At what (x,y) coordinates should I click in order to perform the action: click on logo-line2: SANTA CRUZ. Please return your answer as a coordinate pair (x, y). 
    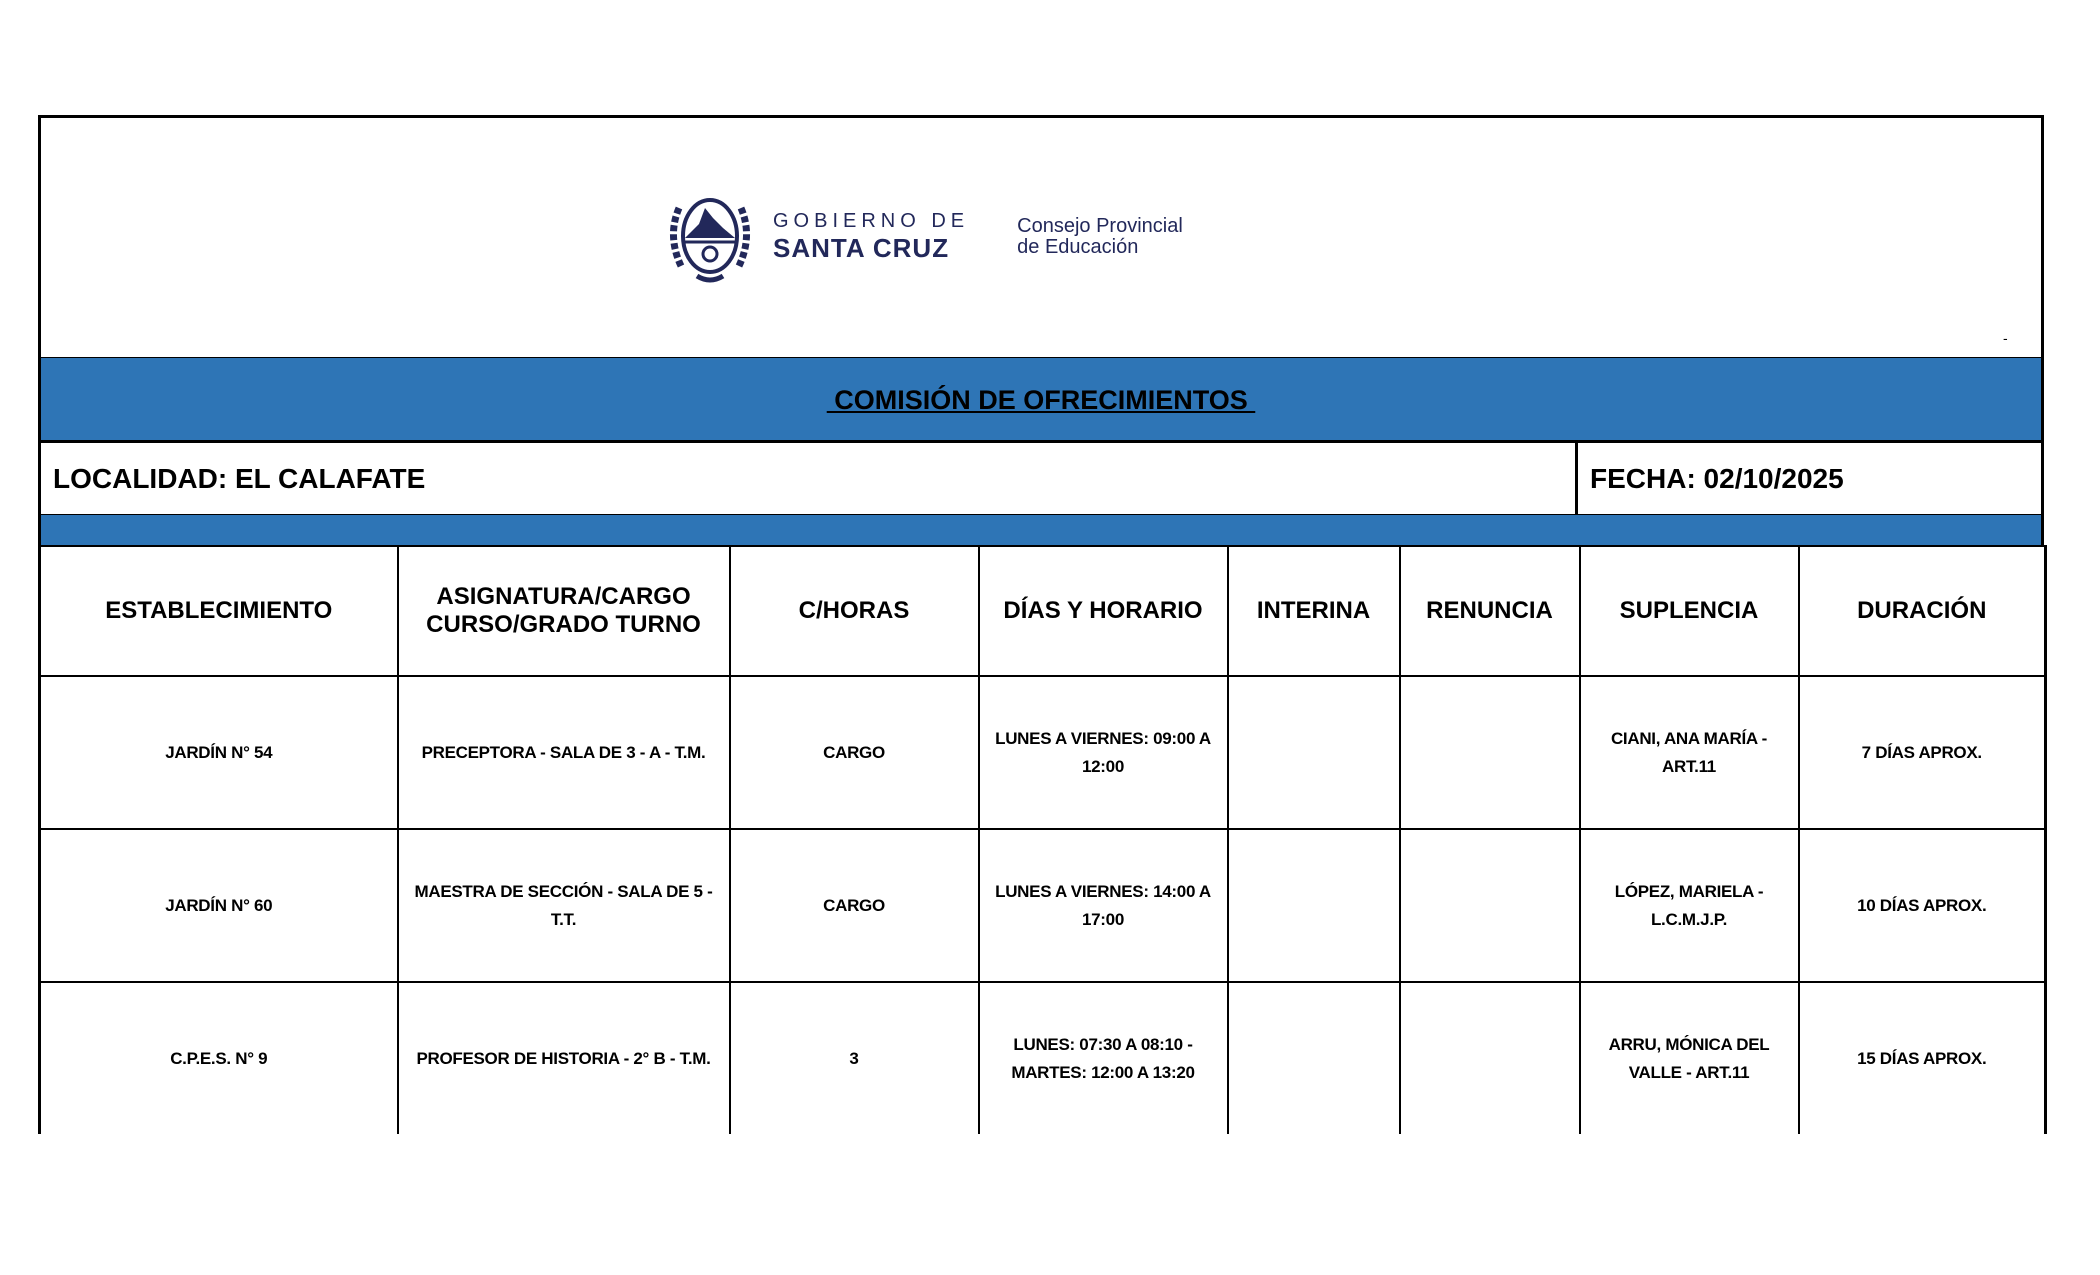
    Looking at the image, I should click on (861, 248).